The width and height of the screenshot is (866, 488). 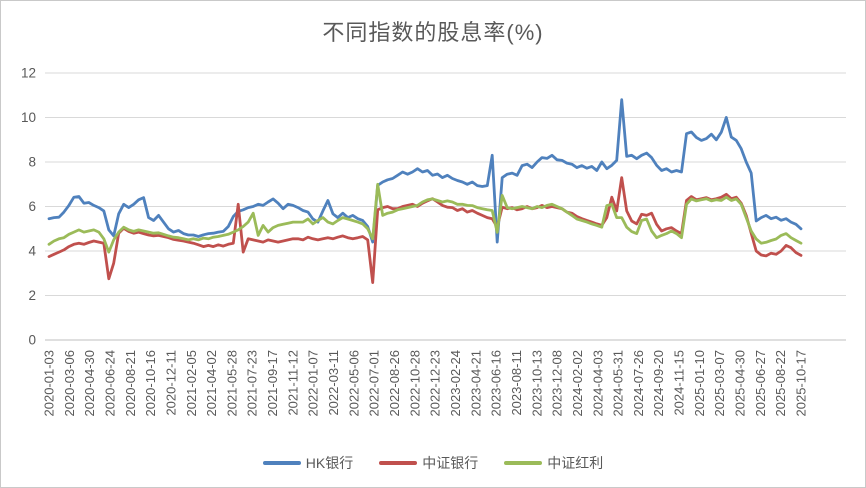 I want to click on legend-item-csi-dividend: 中证红利, so click(x=553, y=463).